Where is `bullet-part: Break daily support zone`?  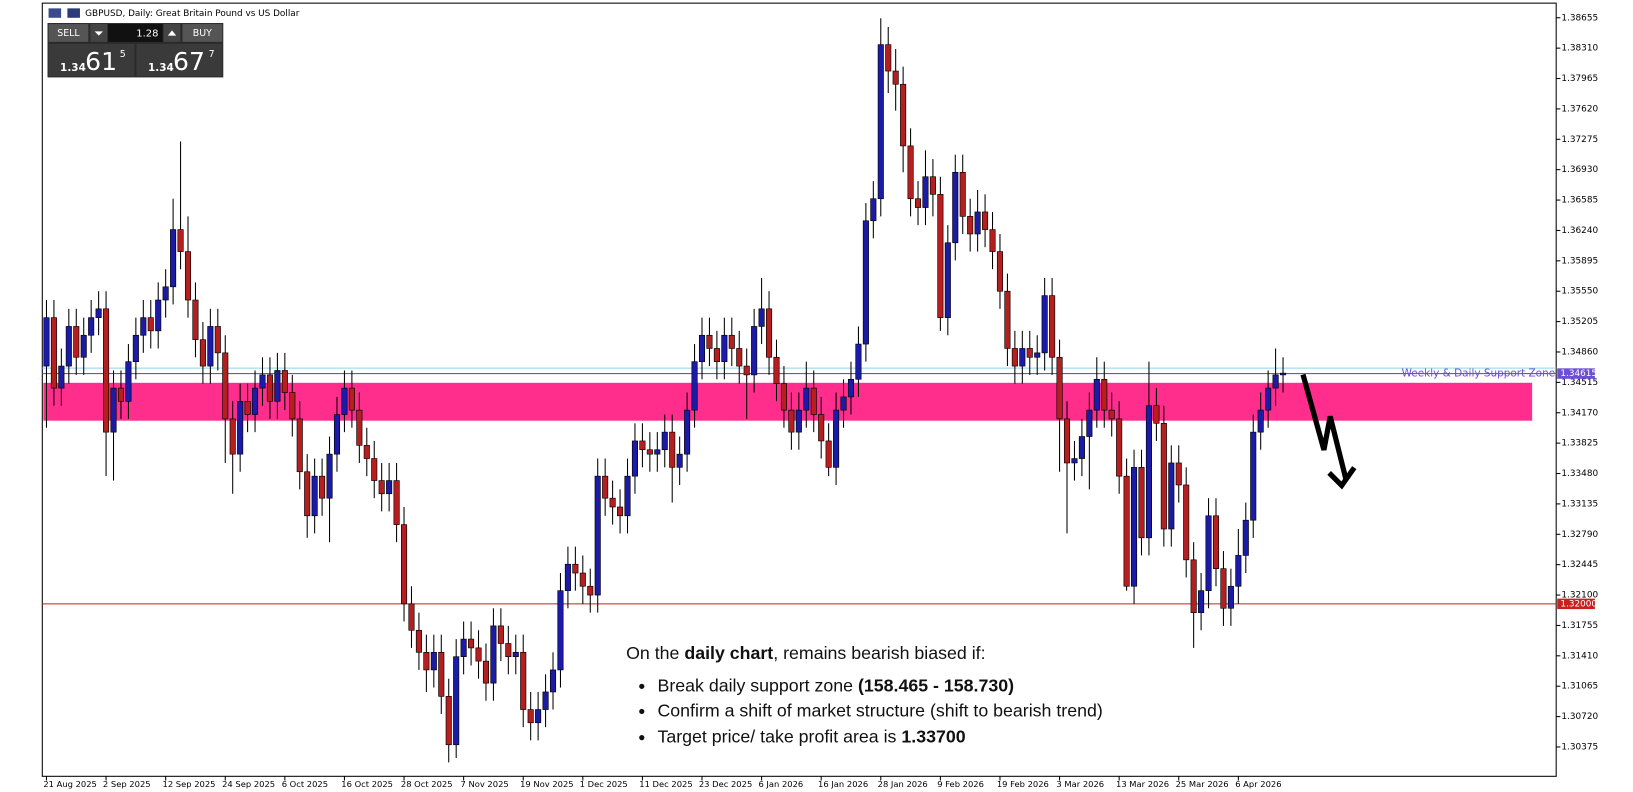 bullet-part: Break daily support zone is located at coordinates (757, 685).